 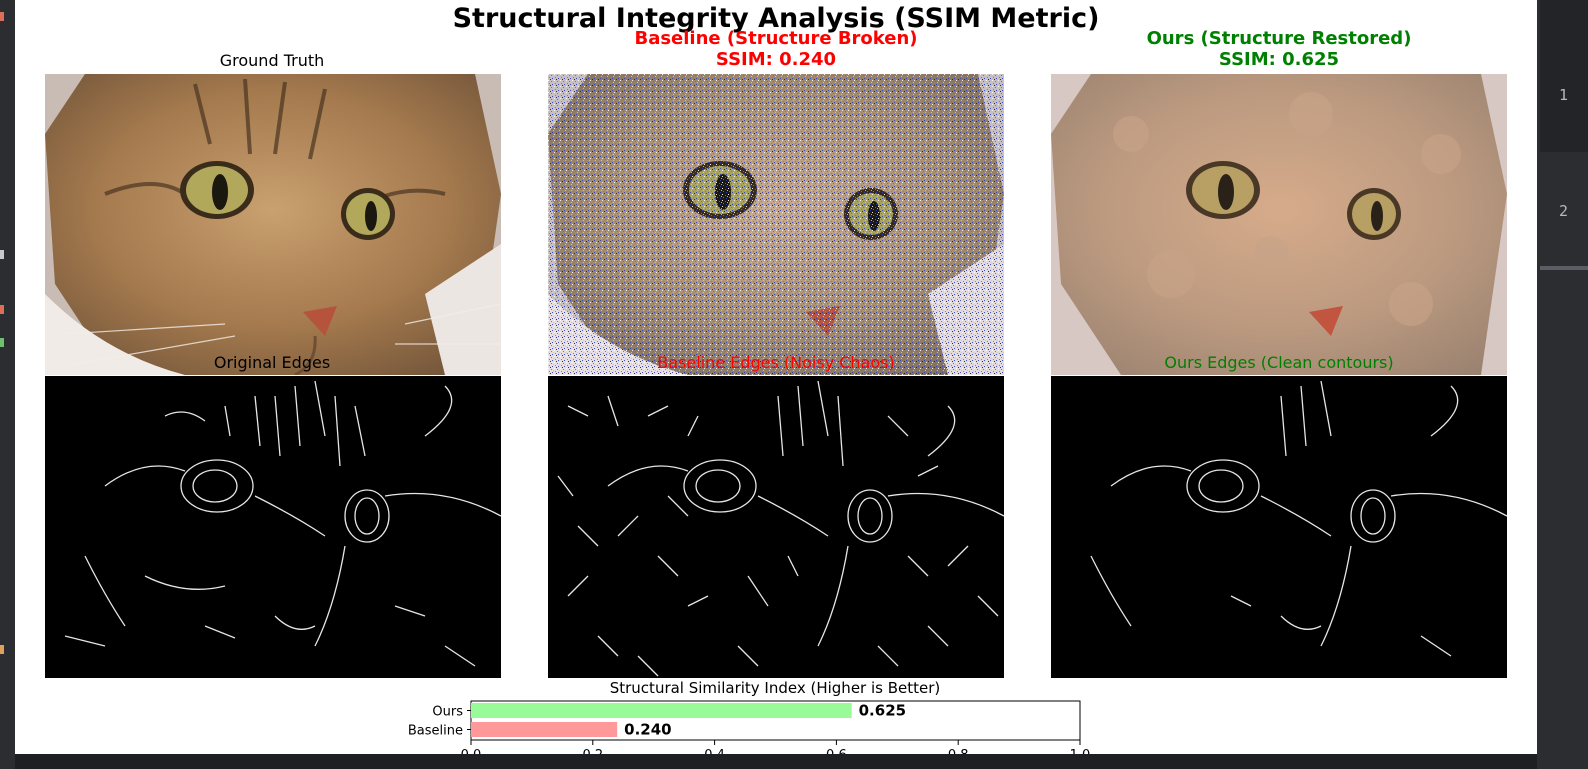 I want to click on ours-edges-image, so click(x=1279, y=527).